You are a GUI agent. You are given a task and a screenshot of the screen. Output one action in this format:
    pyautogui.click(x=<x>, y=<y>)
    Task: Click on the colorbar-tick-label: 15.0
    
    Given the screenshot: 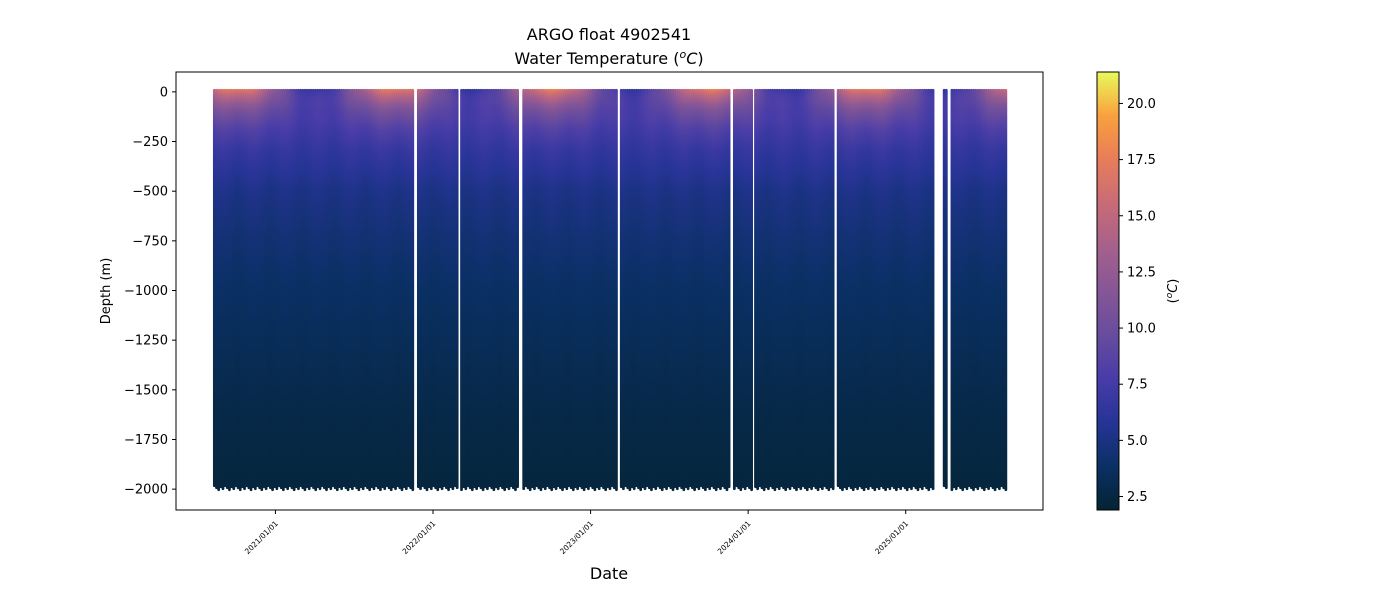 What is the action you would take?
    pyautogui.click(x=1141, y=216)
    